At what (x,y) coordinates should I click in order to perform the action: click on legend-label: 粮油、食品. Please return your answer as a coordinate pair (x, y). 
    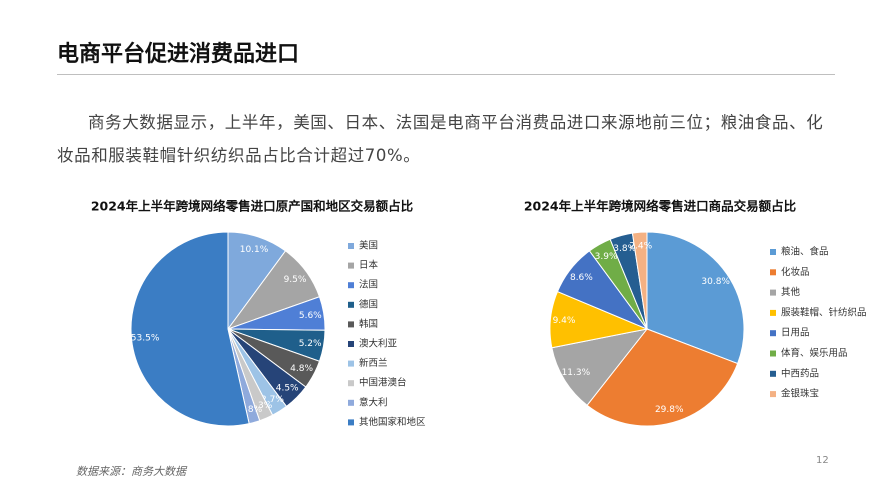
    Looking at the image, I should click on (805, 252).